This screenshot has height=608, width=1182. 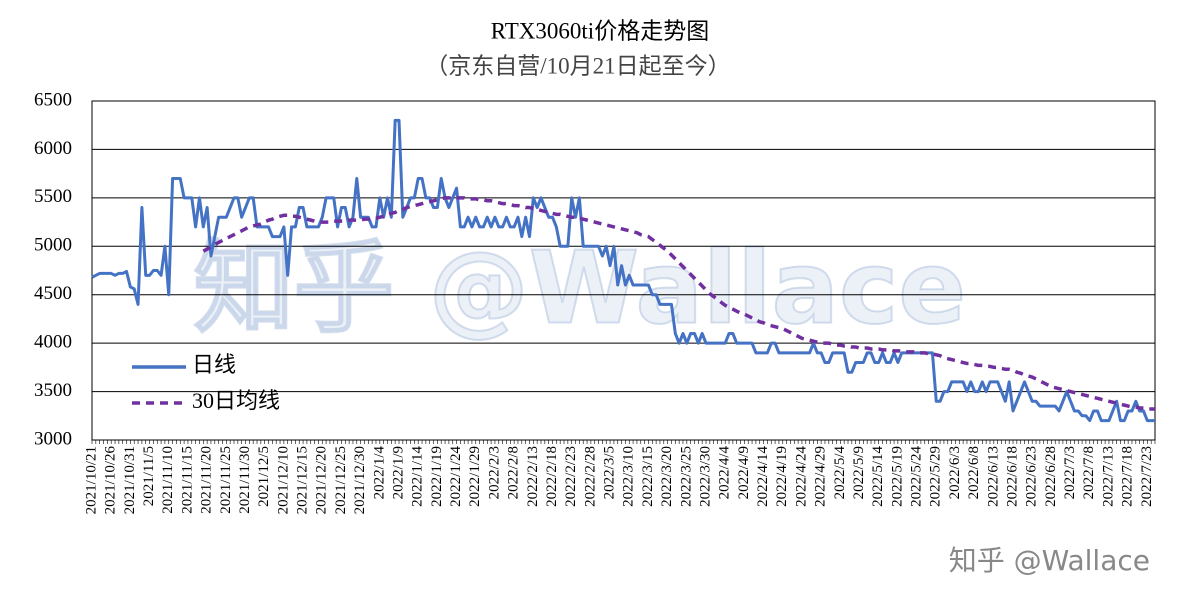 I want to click on x-tick-label: 2022/7/23, so click(x=1147, y=476).